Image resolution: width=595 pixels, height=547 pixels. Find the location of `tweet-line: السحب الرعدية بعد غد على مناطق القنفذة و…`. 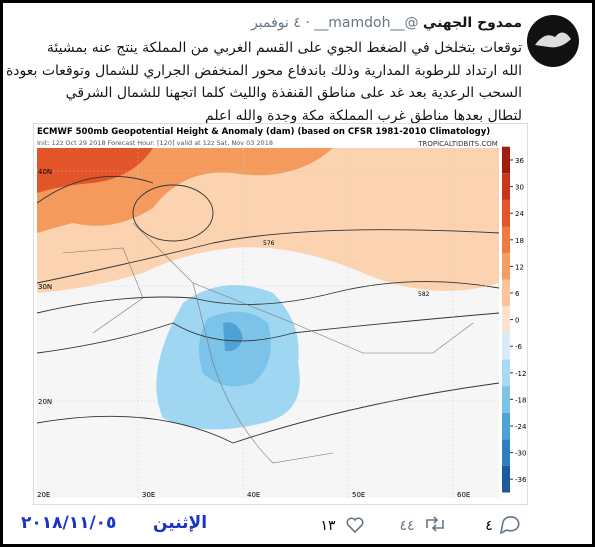

tweet-line: السحب الرعدية بعد غد على مناطق القنفذة و… is located at coordinates (293, 93).